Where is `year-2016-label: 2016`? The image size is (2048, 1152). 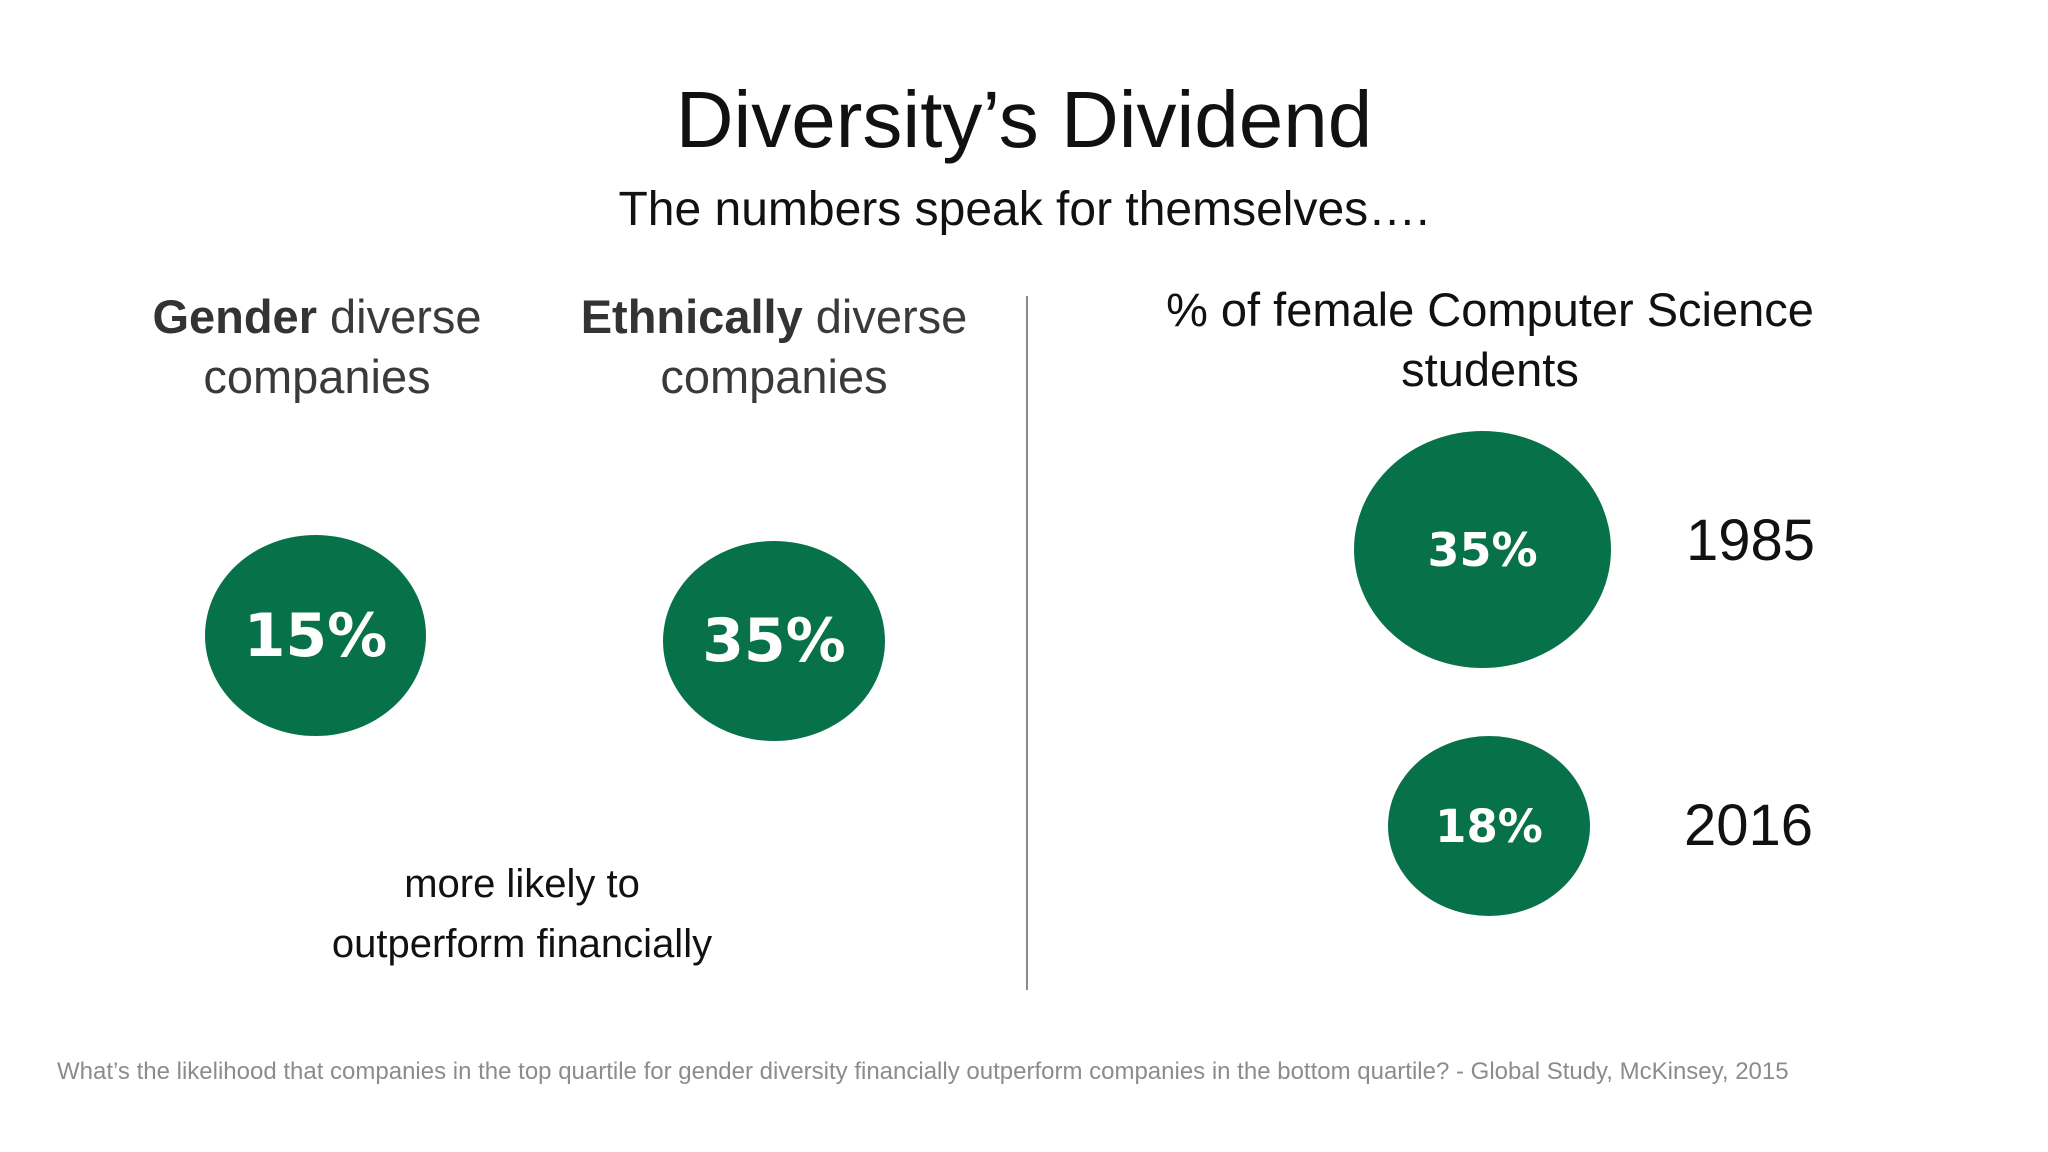
year-2016-label: 2016 is located at coordinates (1749, 825).